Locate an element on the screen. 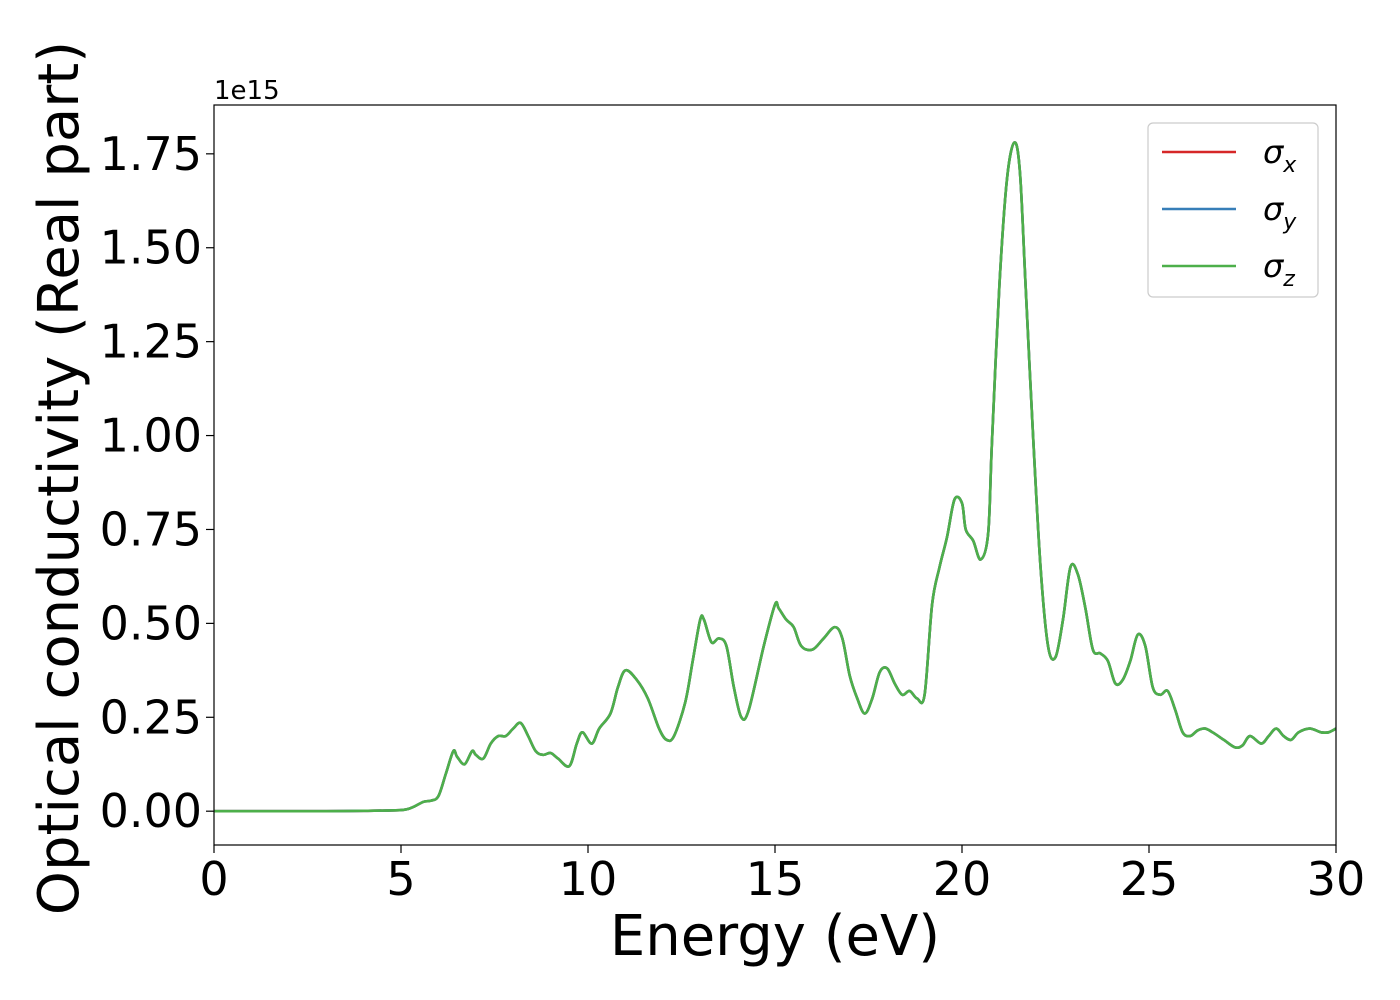 Image resolution: width=1400 pixels, height=1000 pixels. y-tick-label: 0.25 is located at coordinates (151, 717).